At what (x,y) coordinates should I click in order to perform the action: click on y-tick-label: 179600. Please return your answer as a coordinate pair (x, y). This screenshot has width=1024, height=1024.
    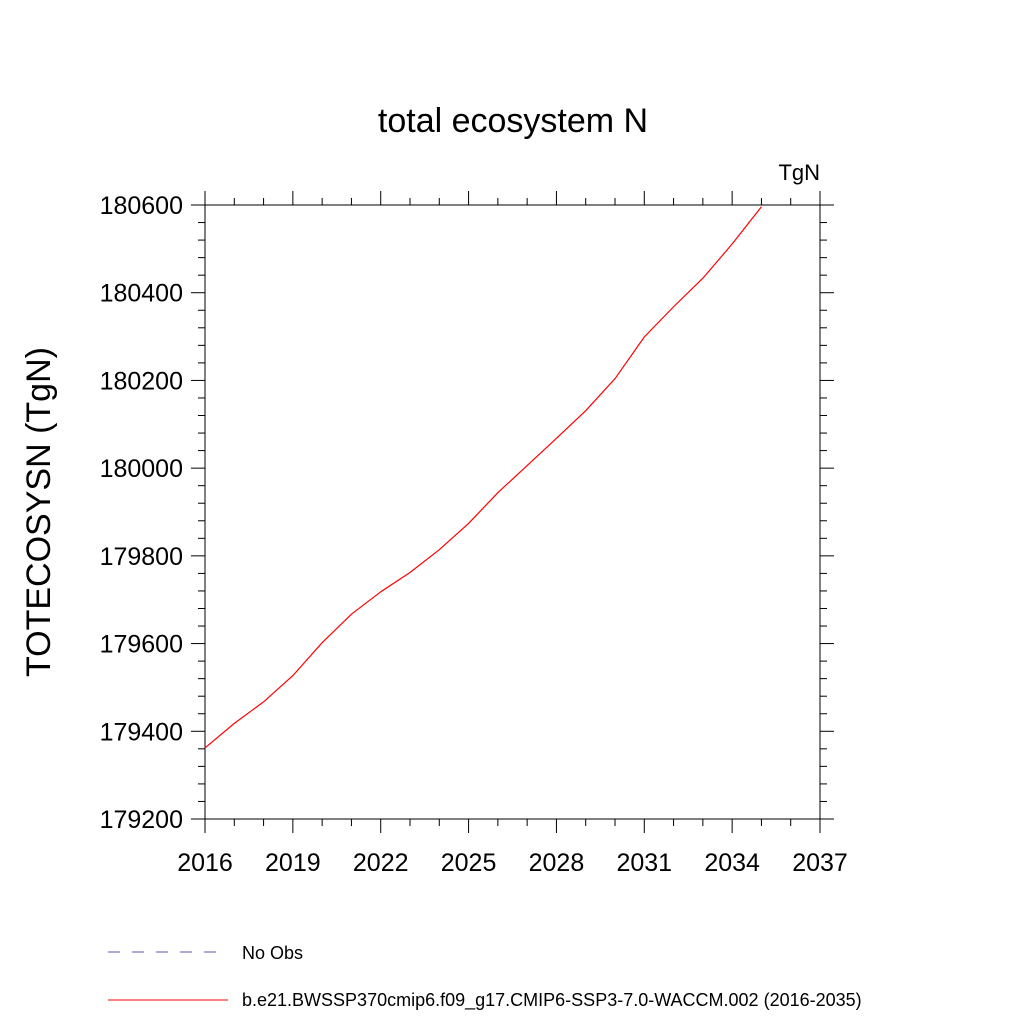
    Looking at the image, I should click on (141, 645).